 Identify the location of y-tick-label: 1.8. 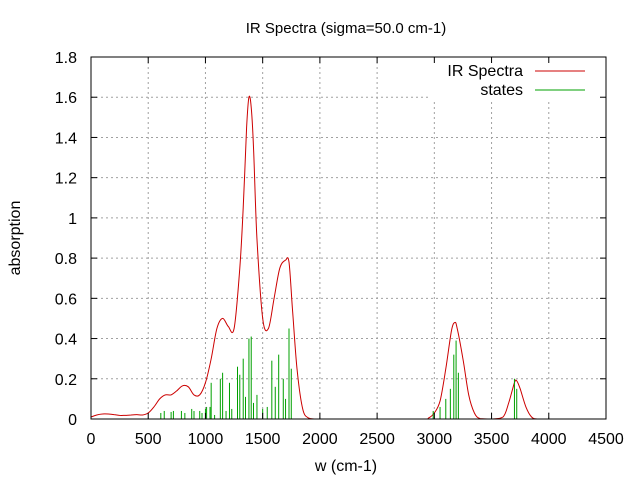
(66, 58).